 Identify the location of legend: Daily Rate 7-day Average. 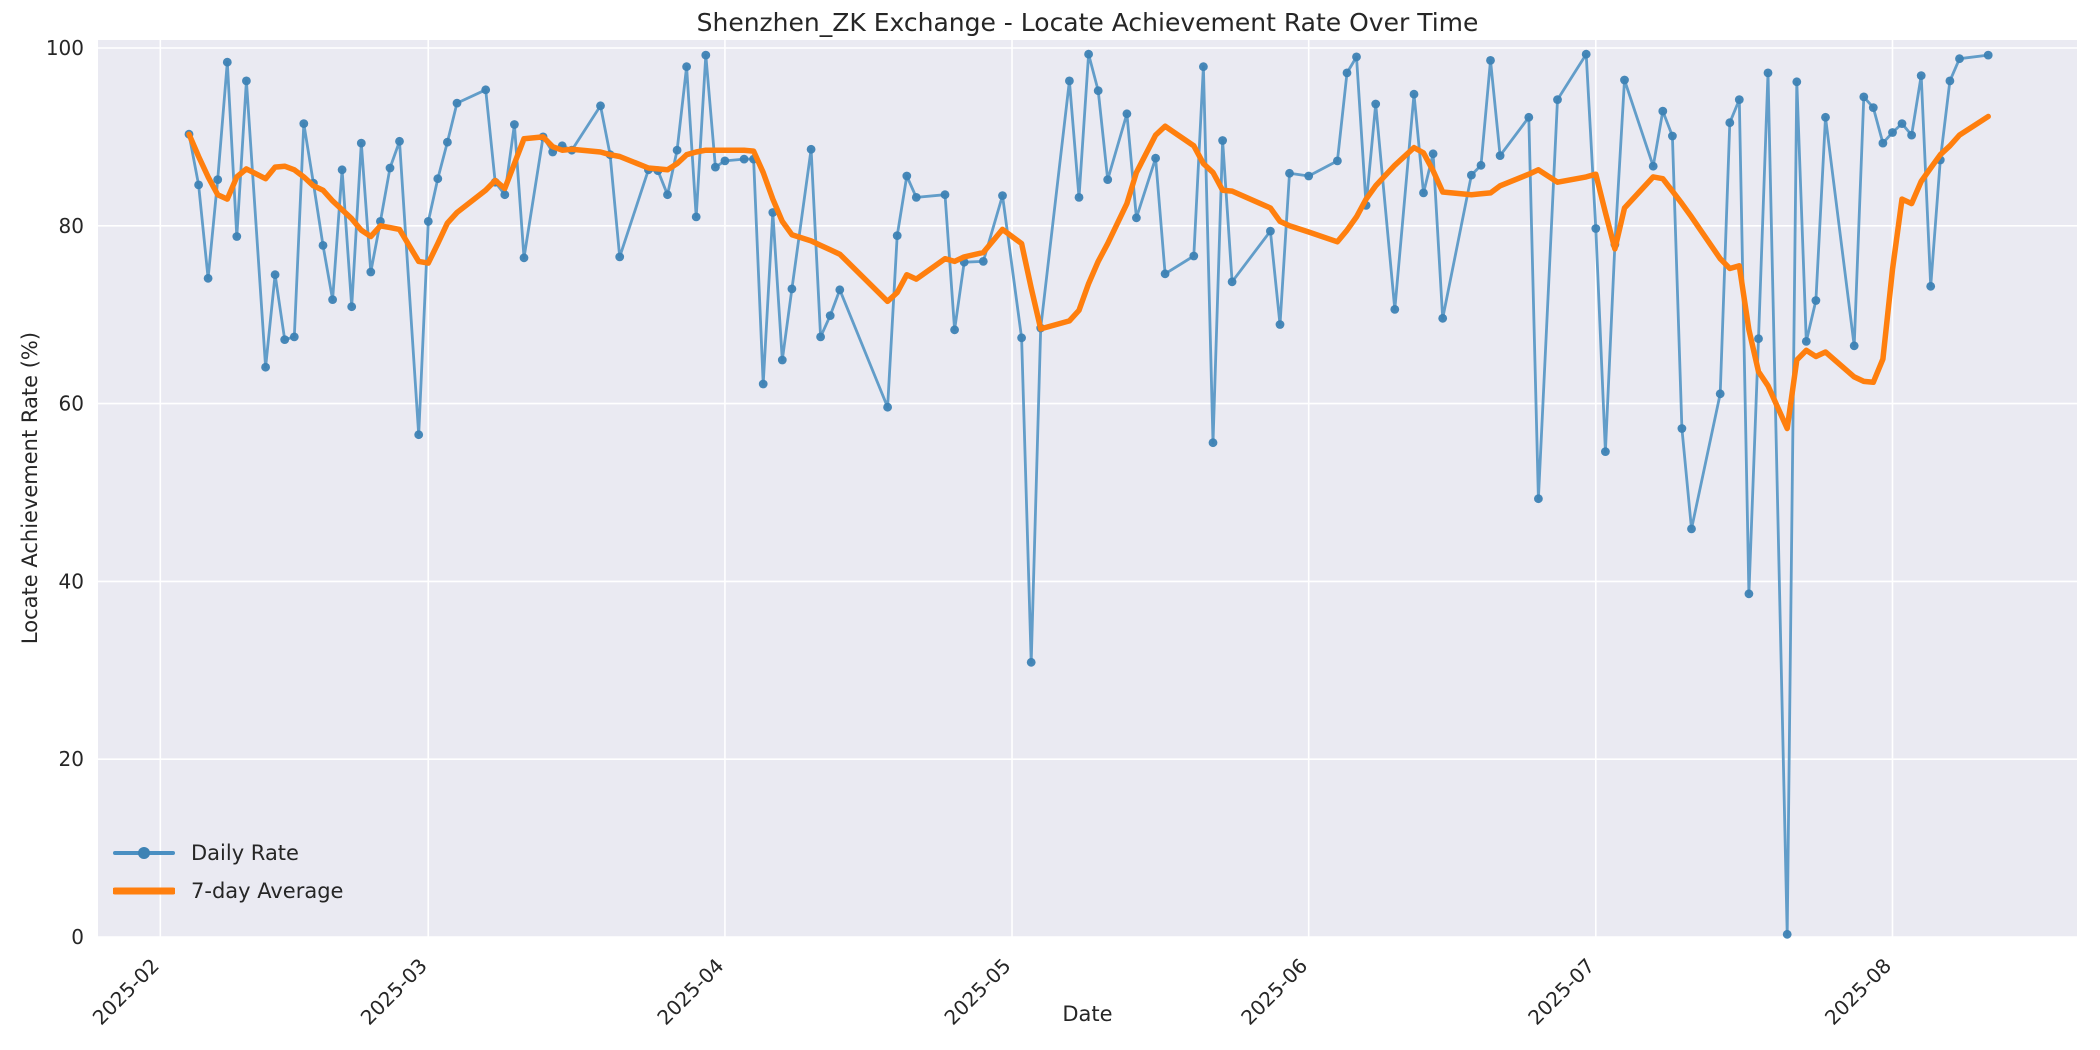
(228, 872).